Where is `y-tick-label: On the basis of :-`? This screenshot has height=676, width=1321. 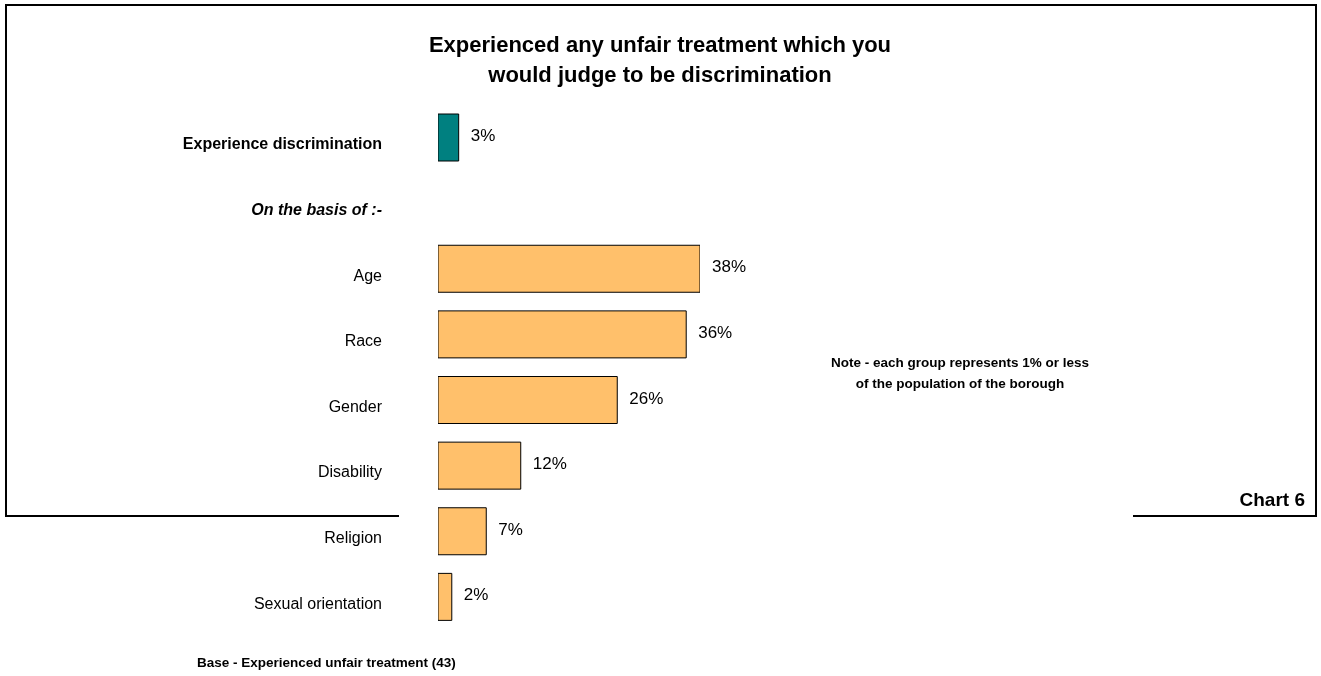
y-tick-label: On the basis of :- is located at coordinates (316, 209).